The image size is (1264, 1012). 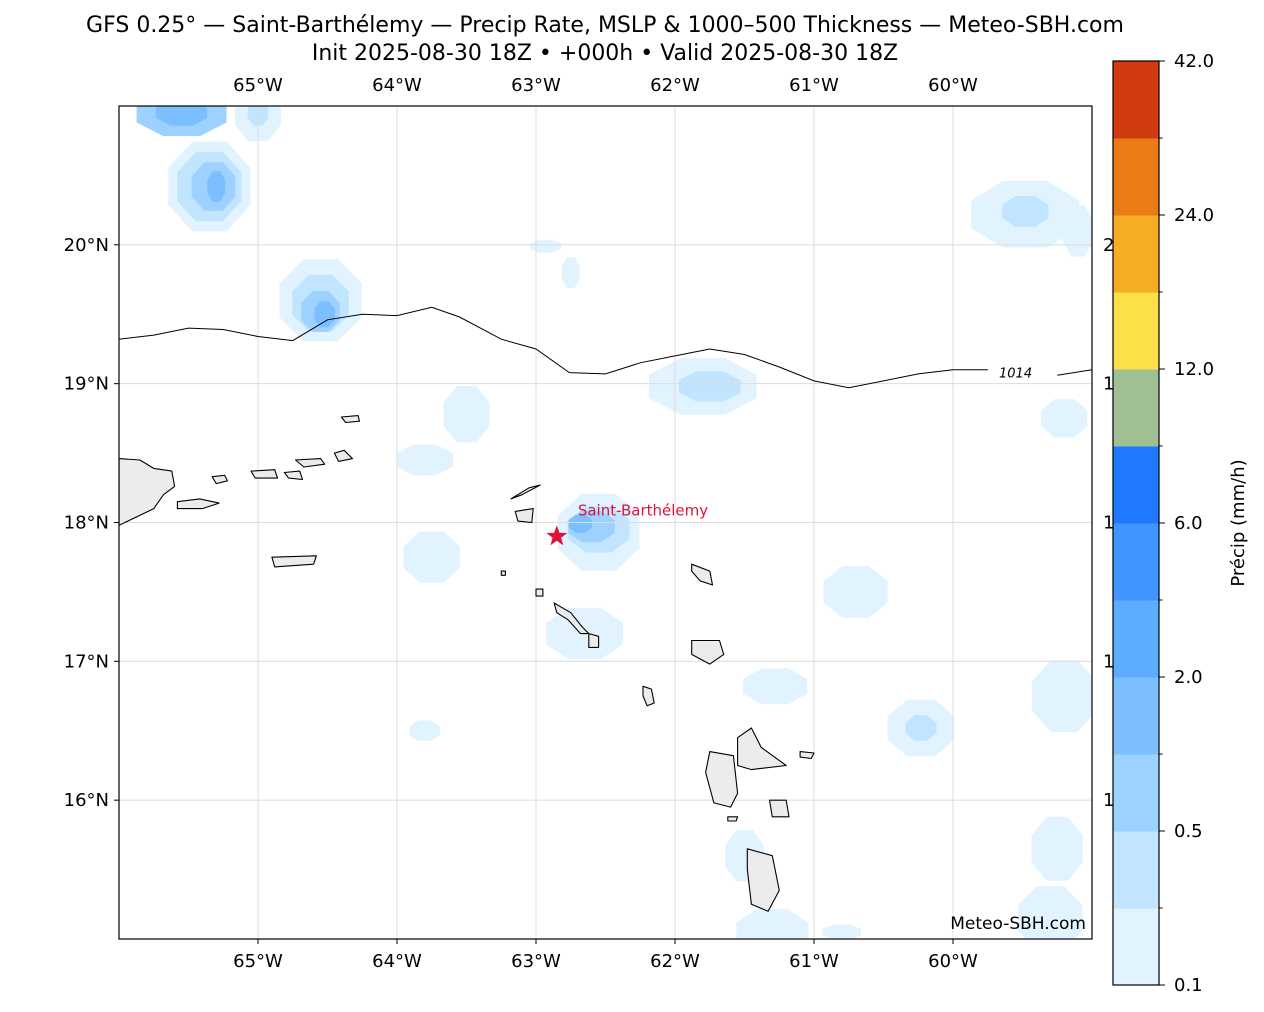 I want to click on watermark: Meteo-SBH.com, so click(x=1018, y=924).